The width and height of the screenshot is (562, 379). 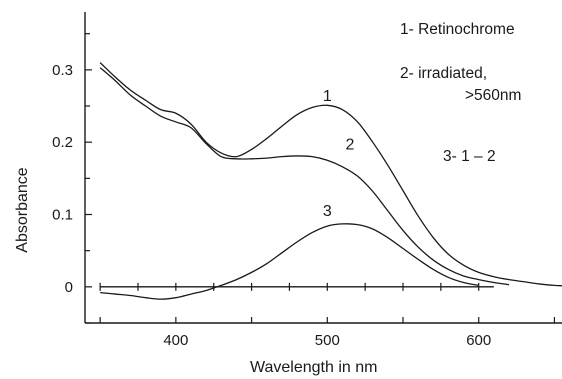 I want to click on series-3-label: 3, so click(x=327, y=211).